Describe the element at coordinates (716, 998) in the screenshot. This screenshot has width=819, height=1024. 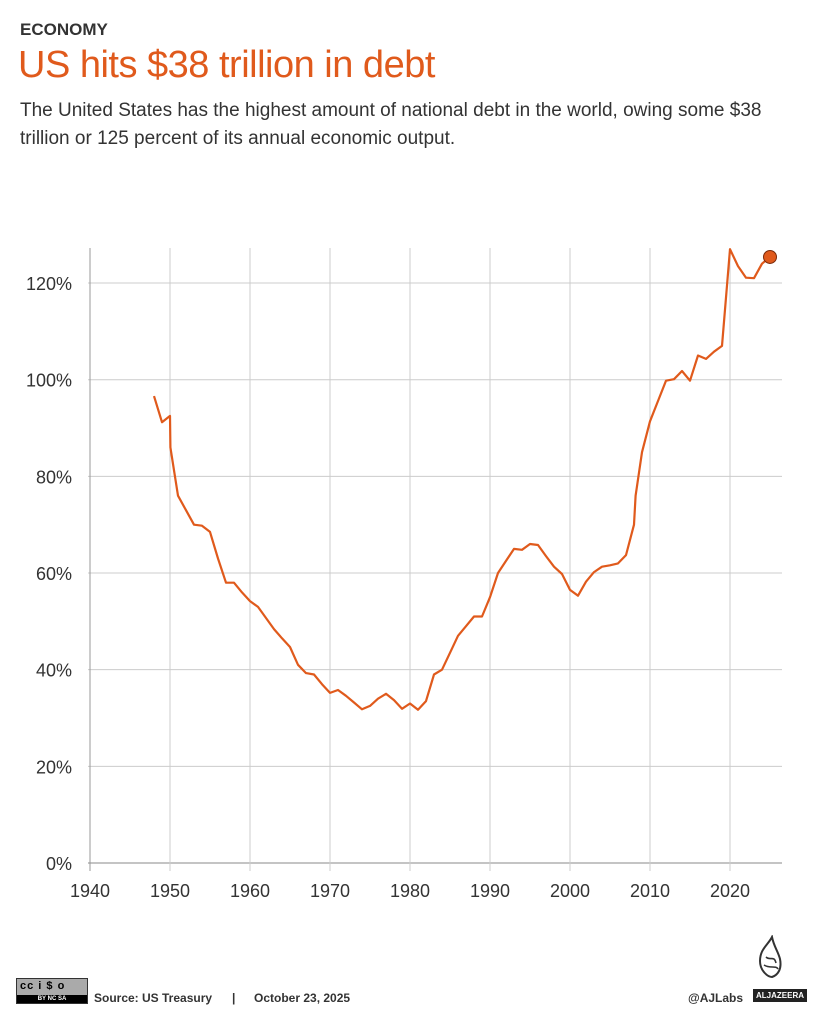
I see `handle-text: @AJLabs` at that location.